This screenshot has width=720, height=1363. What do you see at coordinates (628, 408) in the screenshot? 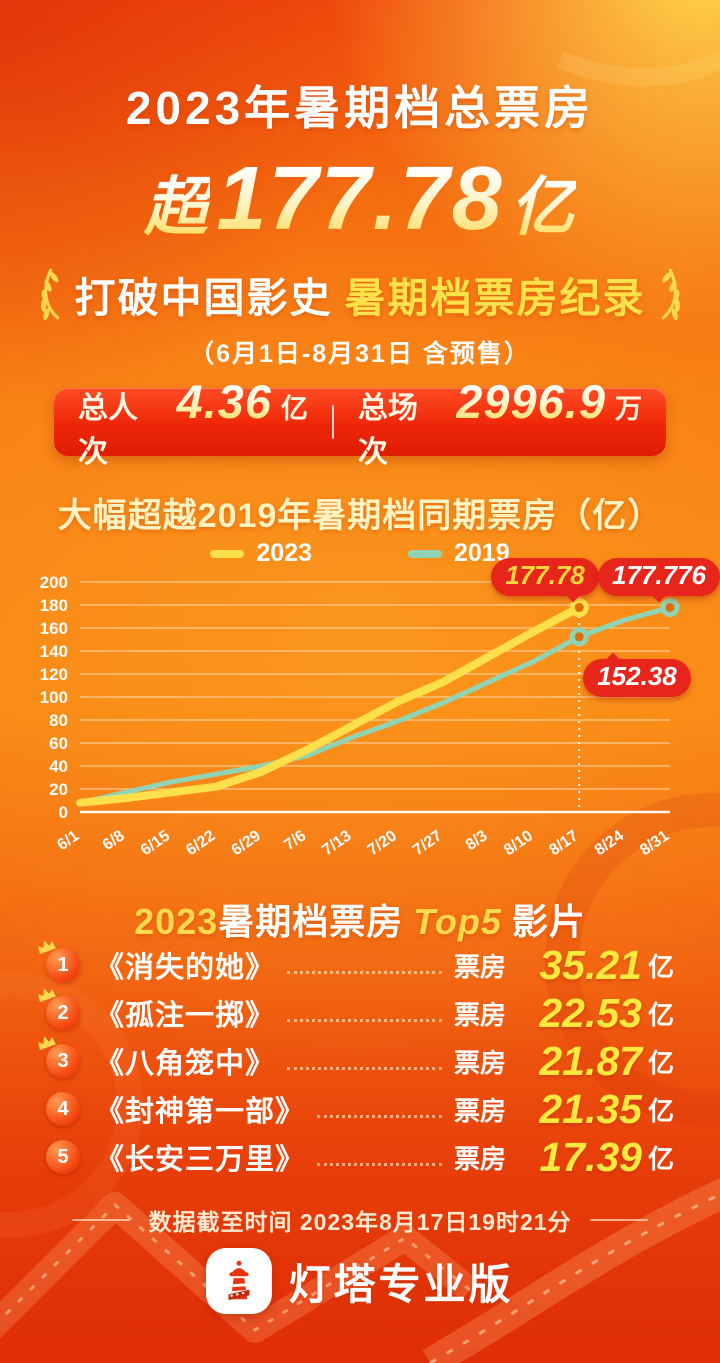
I see `sessions-unit: 万` at bounding box center [628, 408].